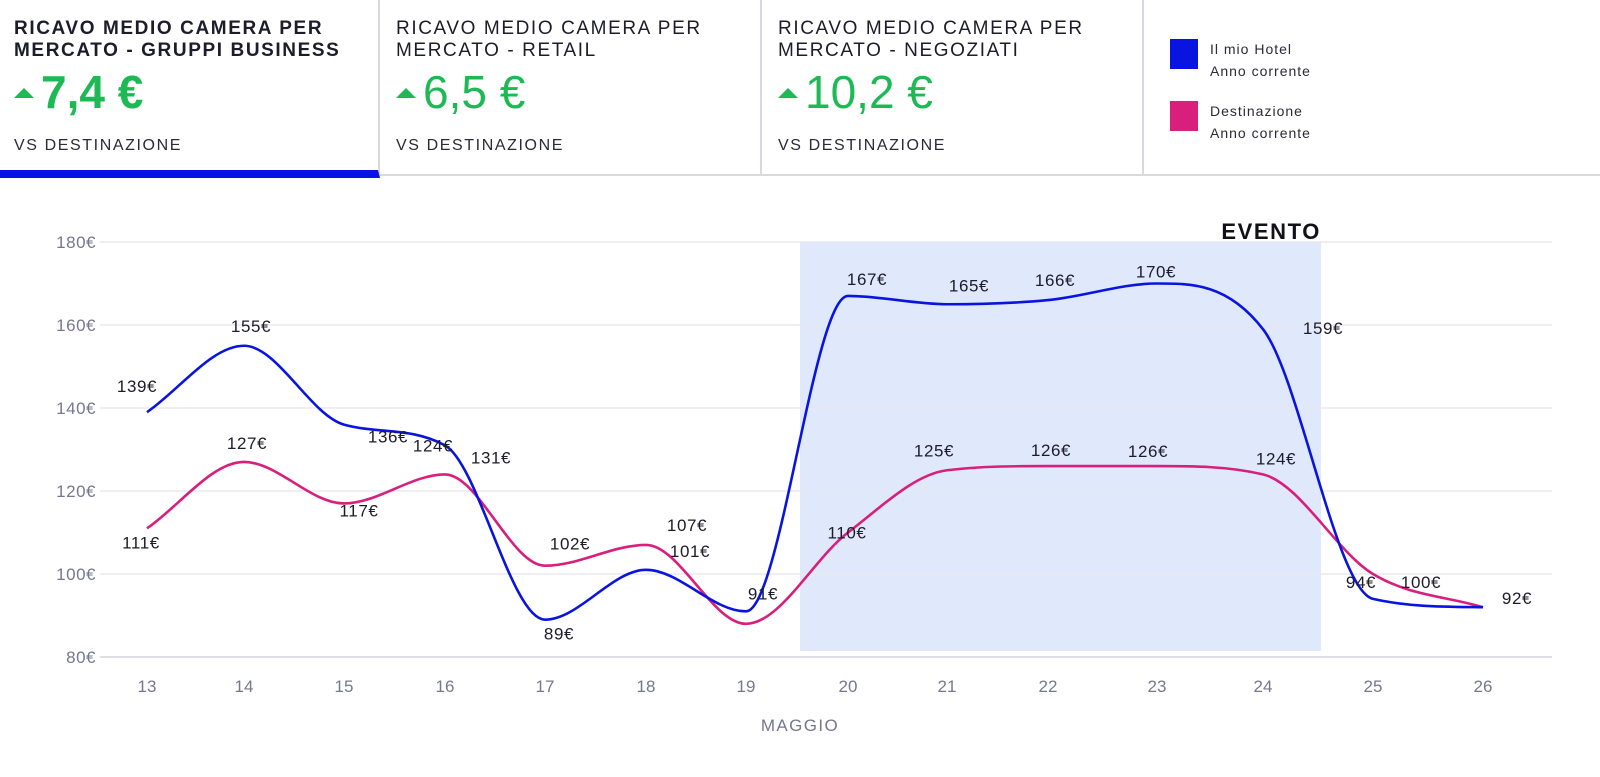 The width and height of the screenshot is (1600, 777). I want to click on data-label: 101€, so click(690, 551).